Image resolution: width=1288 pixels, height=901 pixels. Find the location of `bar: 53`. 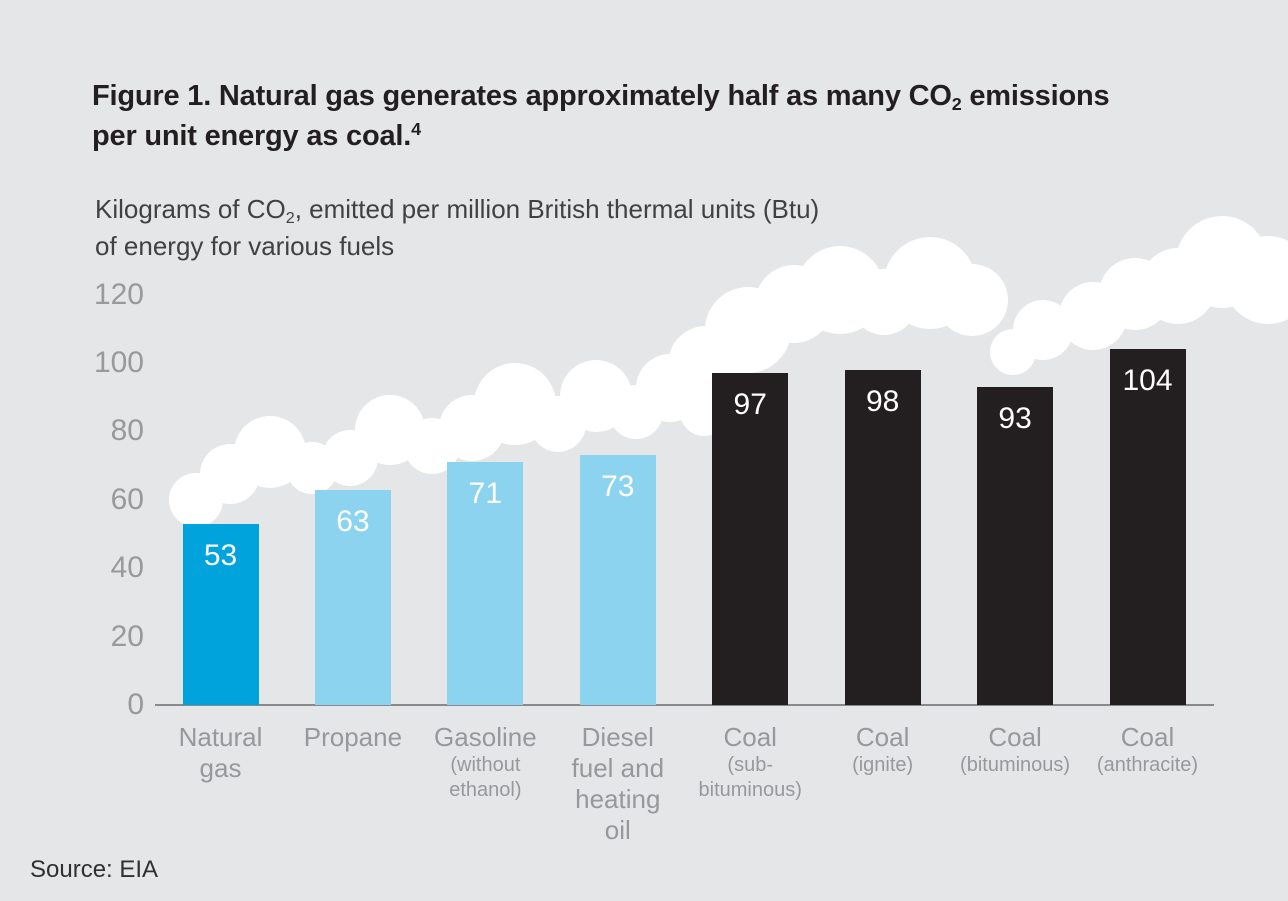

bar: 53 is located at coordinates (220, 614).